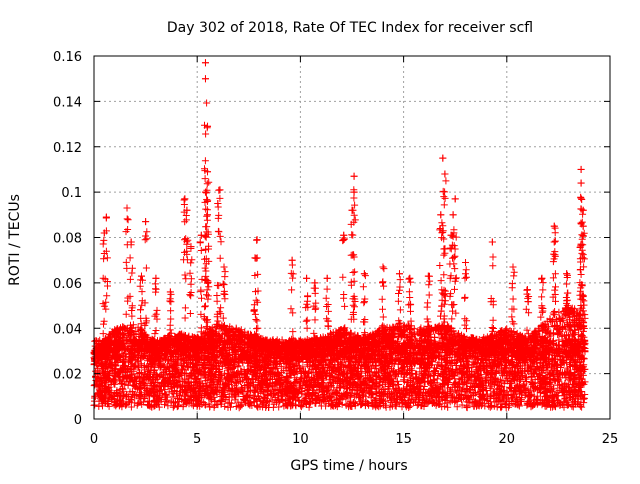 The image size is (640, 484). Describe the element at coordinates (507, 439) in the screenshot. I see `x-tick-label: 20` at that location.